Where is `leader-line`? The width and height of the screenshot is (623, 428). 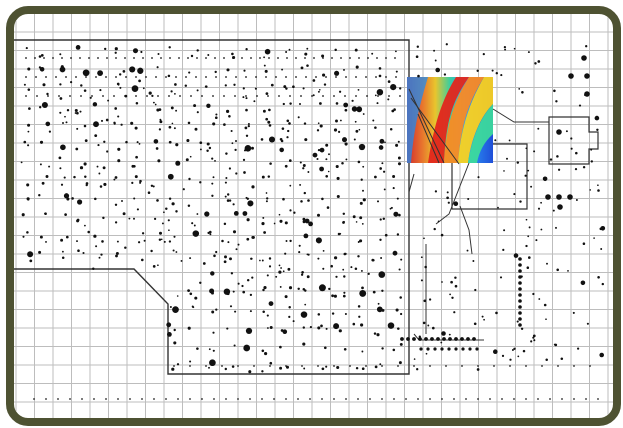
leader-line is located at coordinates (435, 131).